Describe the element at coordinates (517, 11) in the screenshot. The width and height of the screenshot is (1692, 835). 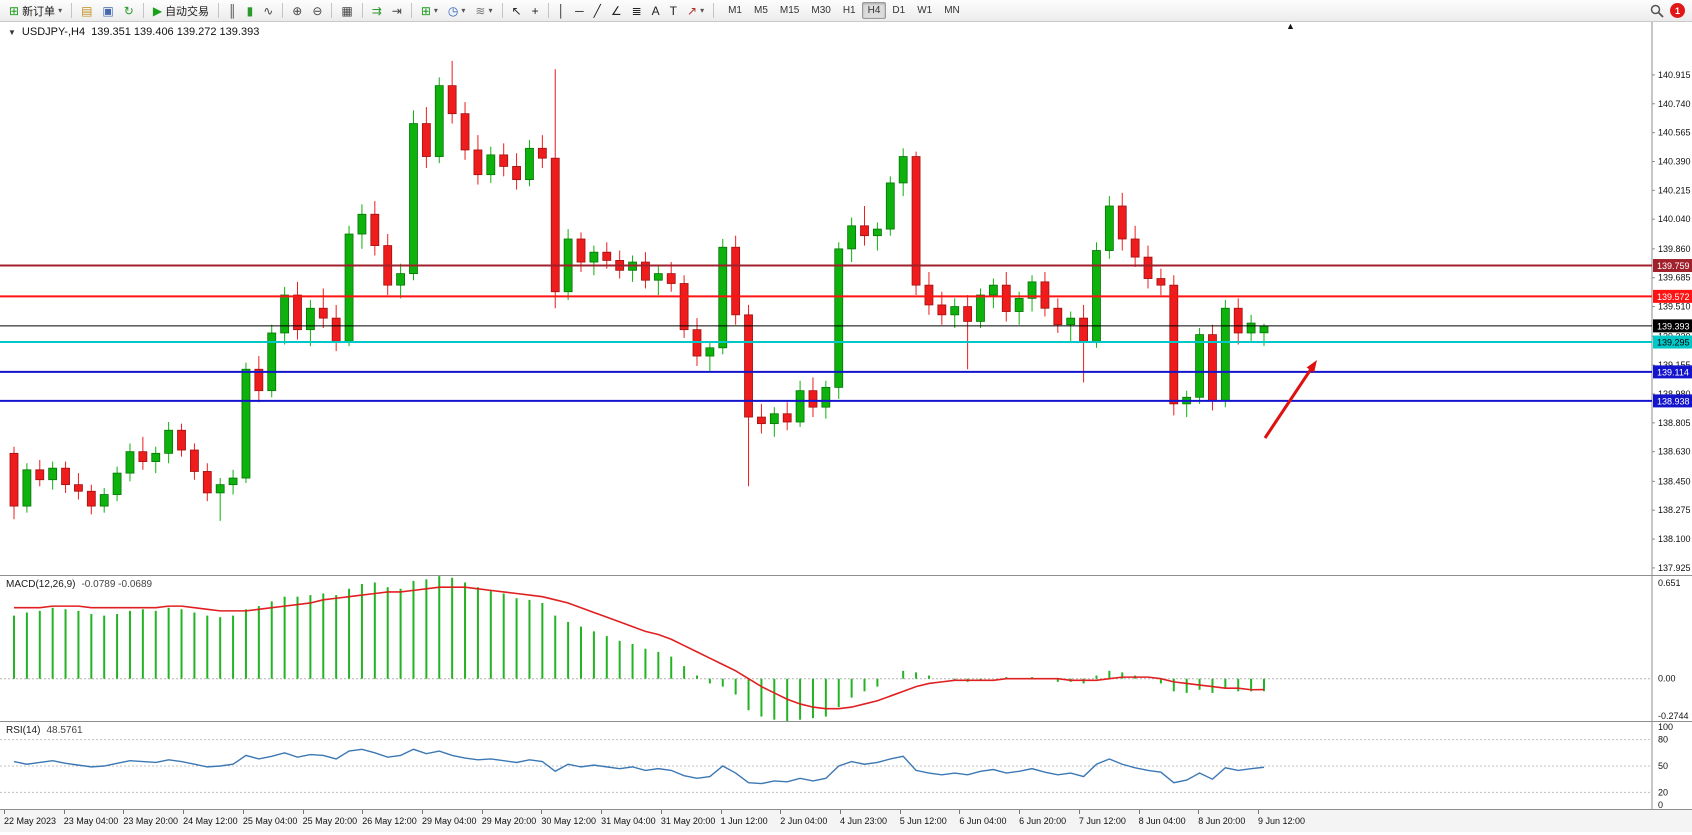
I see `cursor-button: ↖` at that location.